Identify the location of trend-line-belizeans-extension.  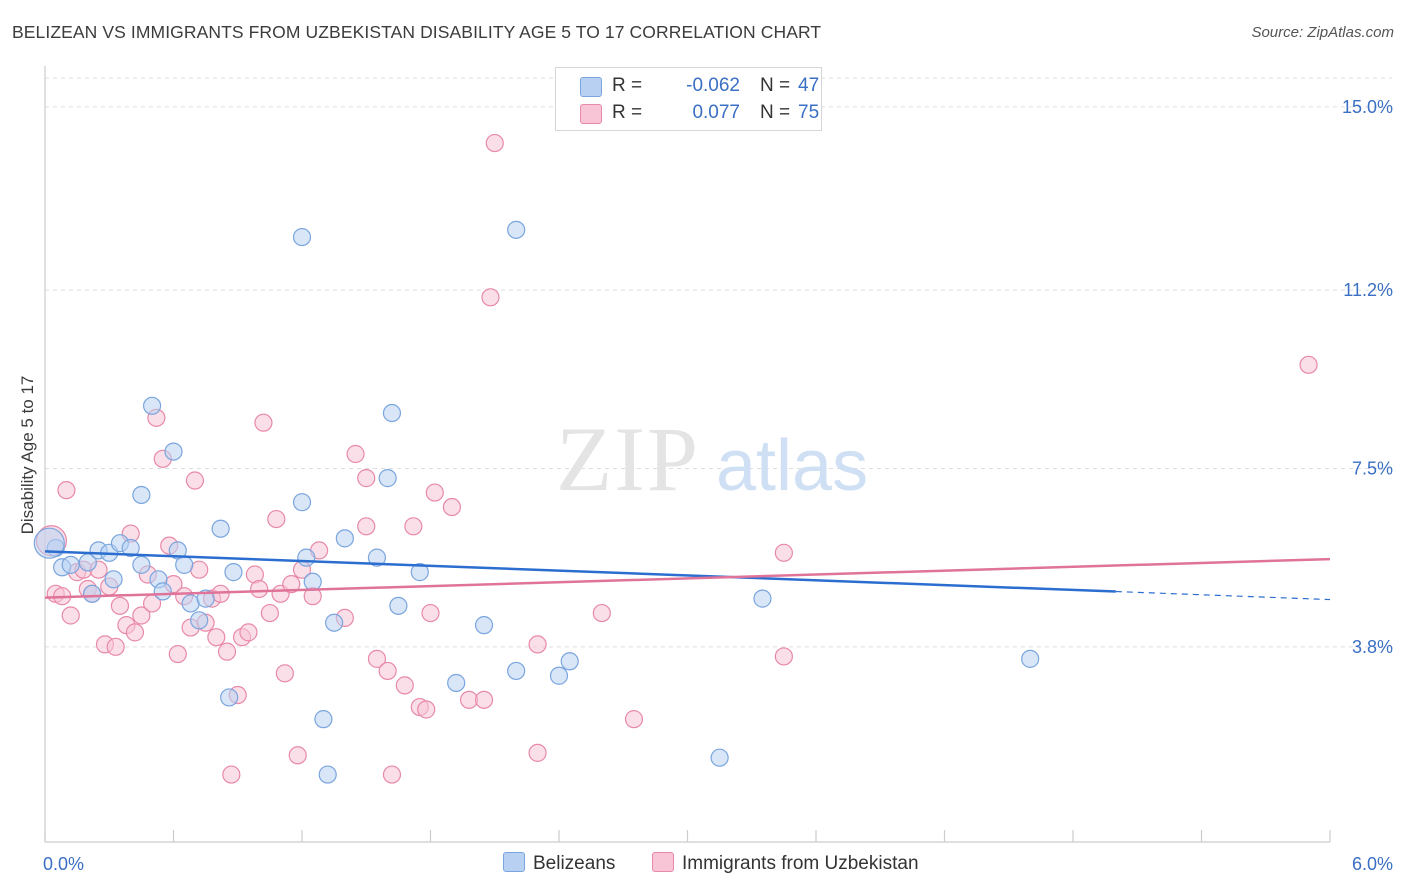
(1223, 595).